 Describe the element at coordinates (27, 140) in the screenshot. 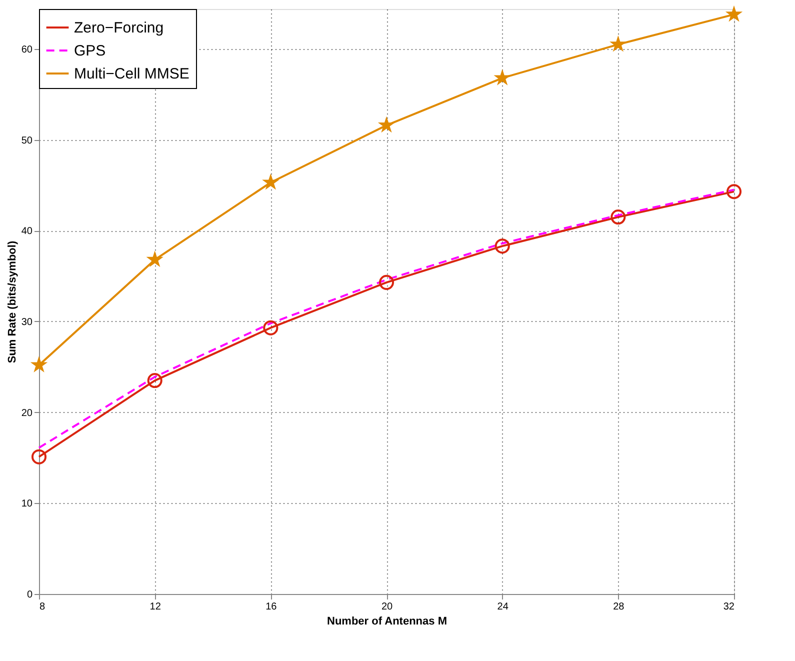

I see `y-tick-label: 50` at that location.